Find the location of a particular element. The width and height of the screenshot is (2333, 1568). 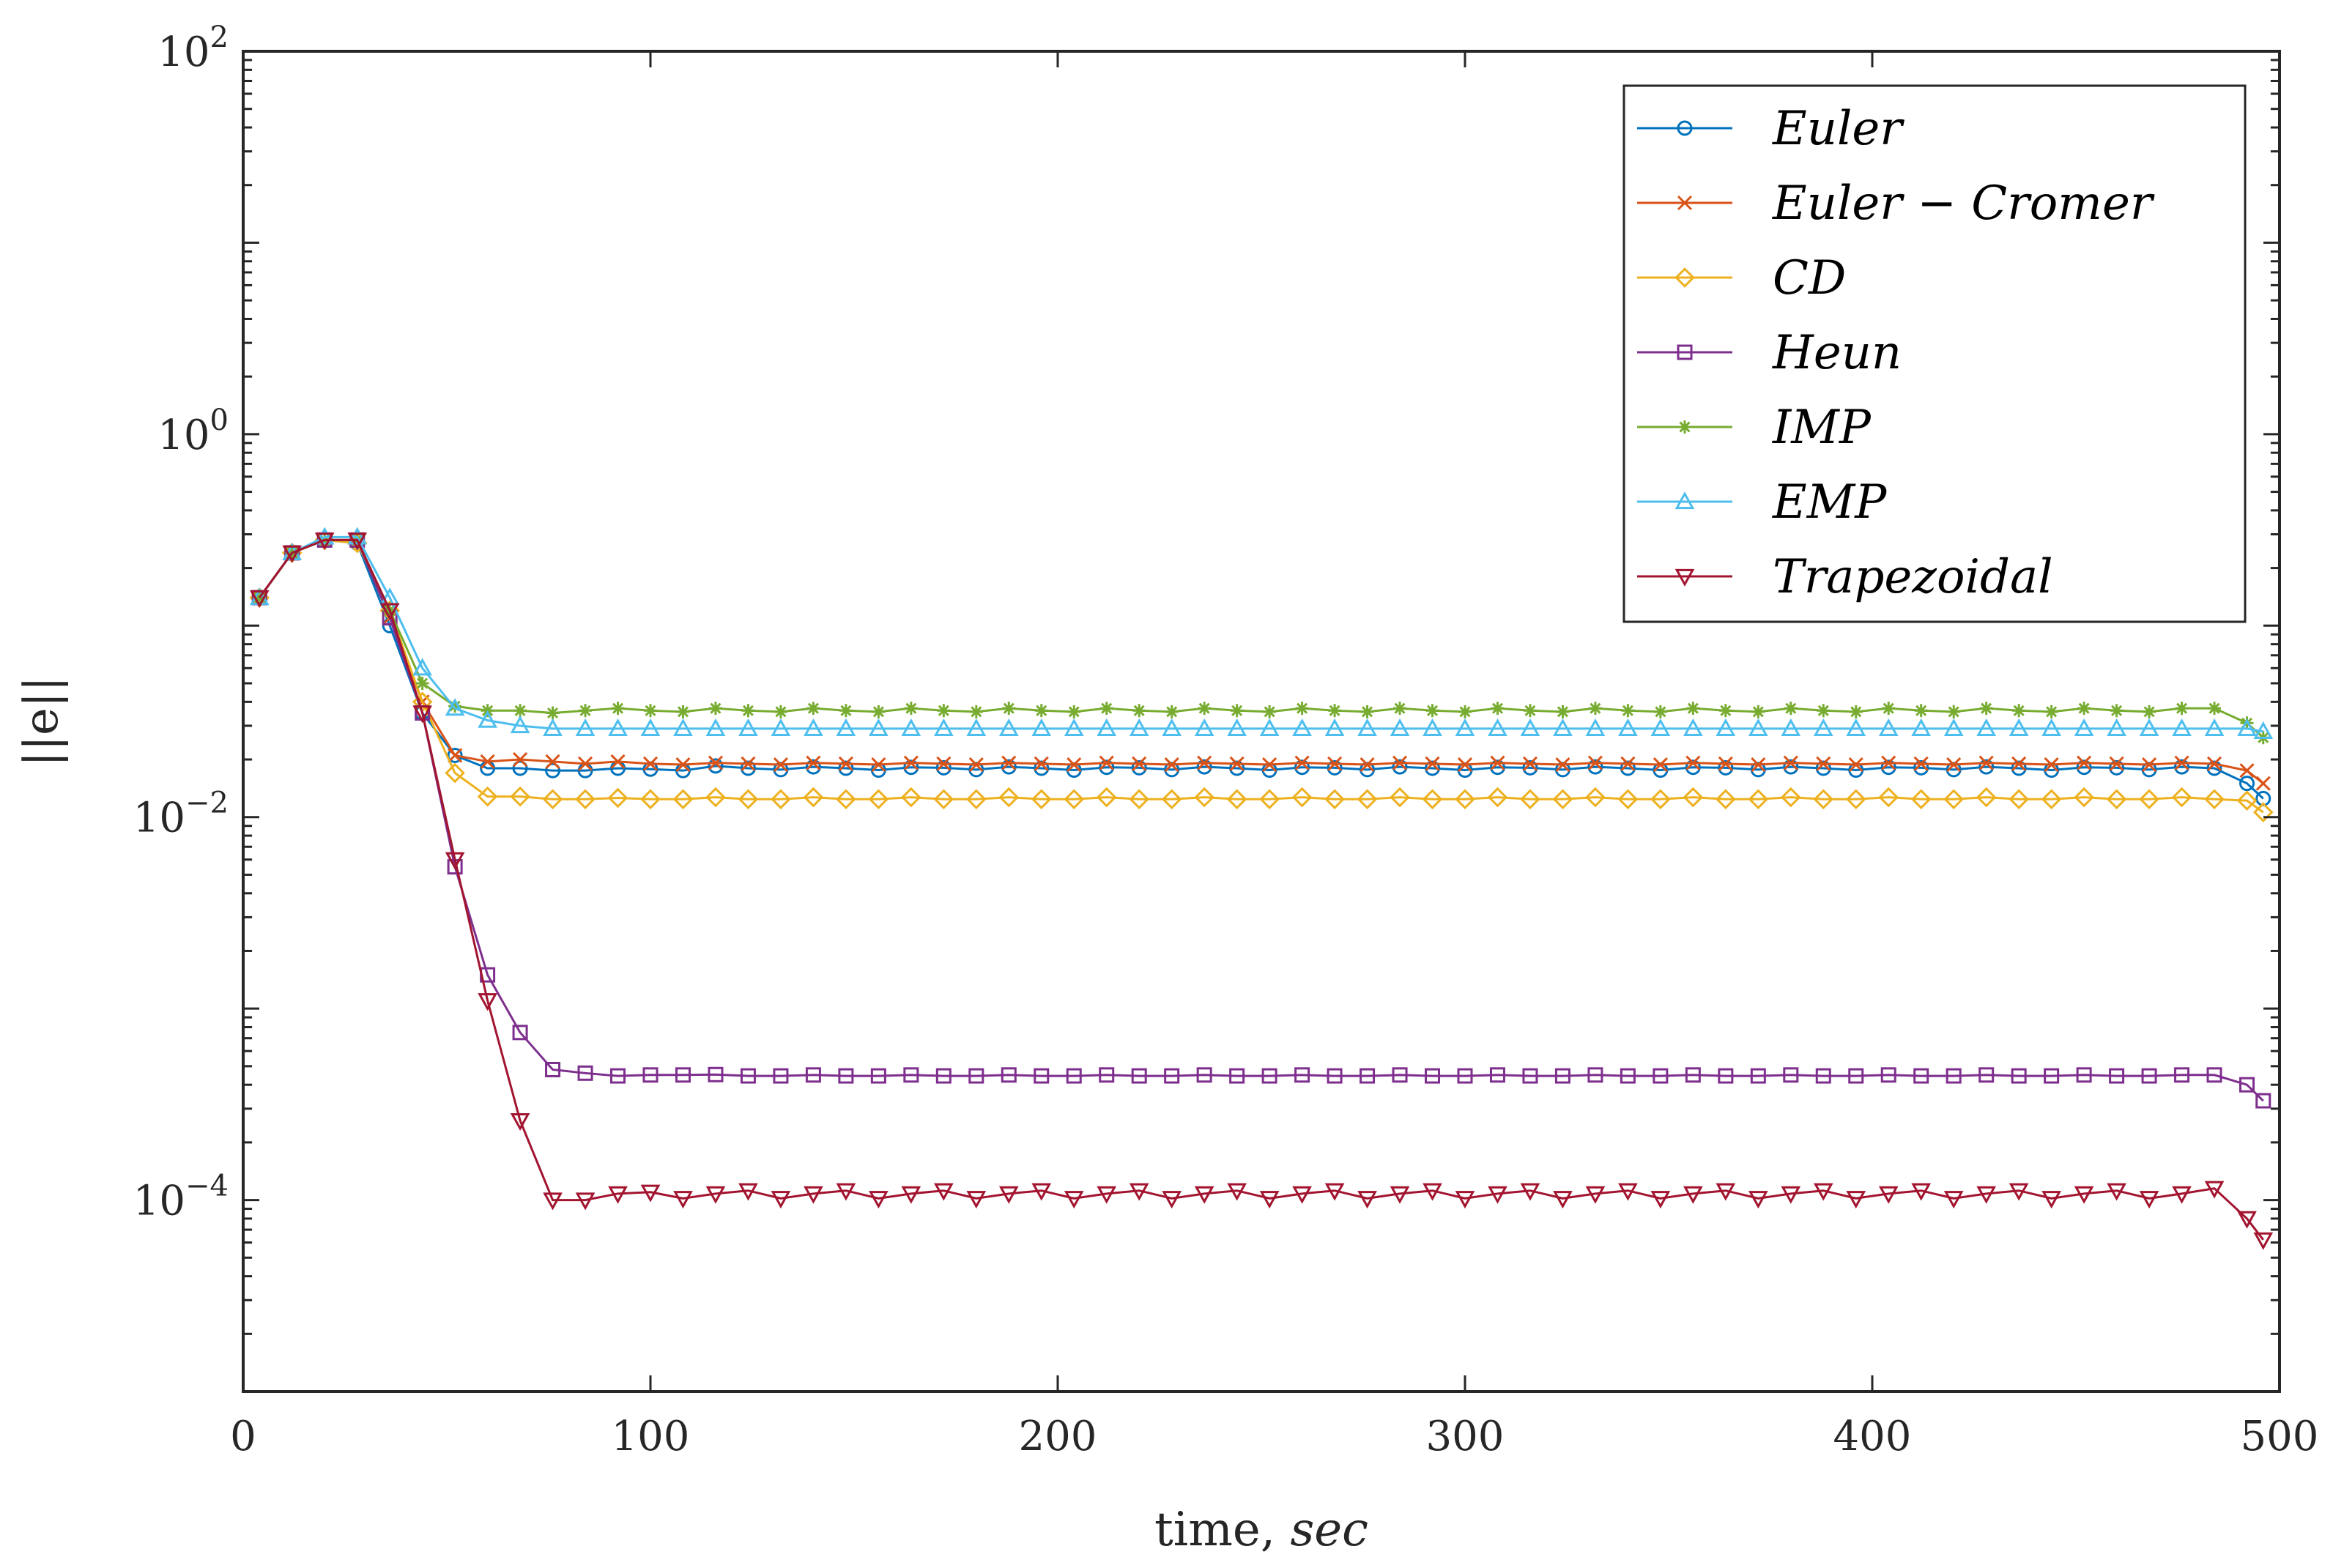

legend-entry: Euler − Cromer is located at coordinates (1896, 204).